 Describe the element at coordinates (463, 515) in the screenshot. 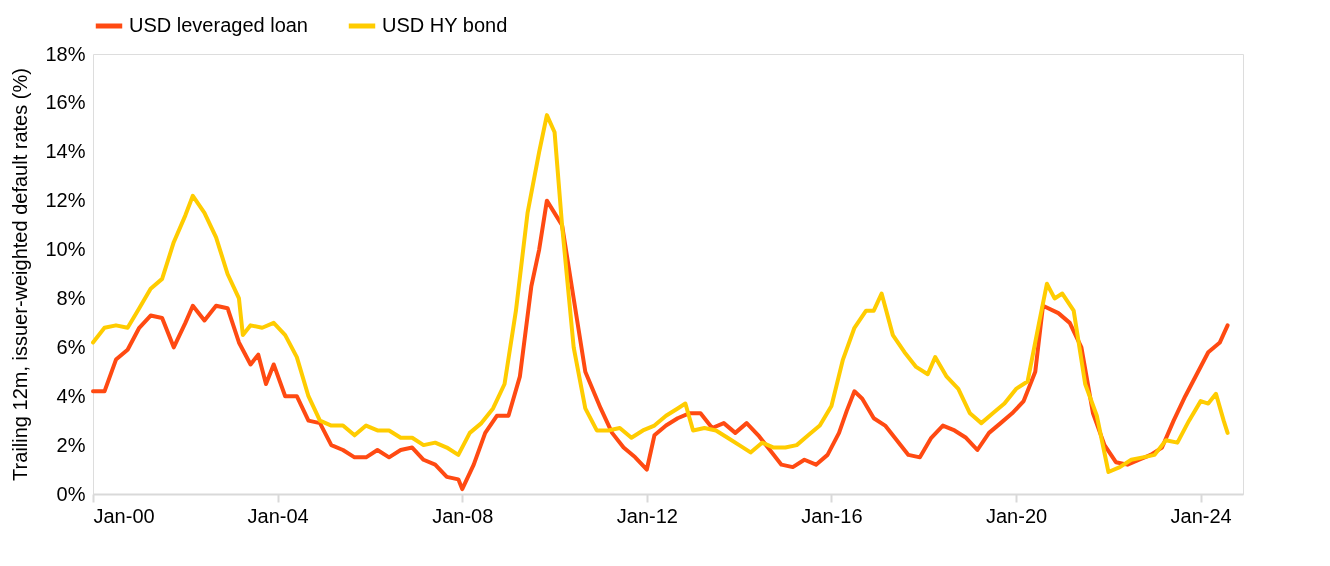

I see `x-tick-label: Jan-08` at that location.